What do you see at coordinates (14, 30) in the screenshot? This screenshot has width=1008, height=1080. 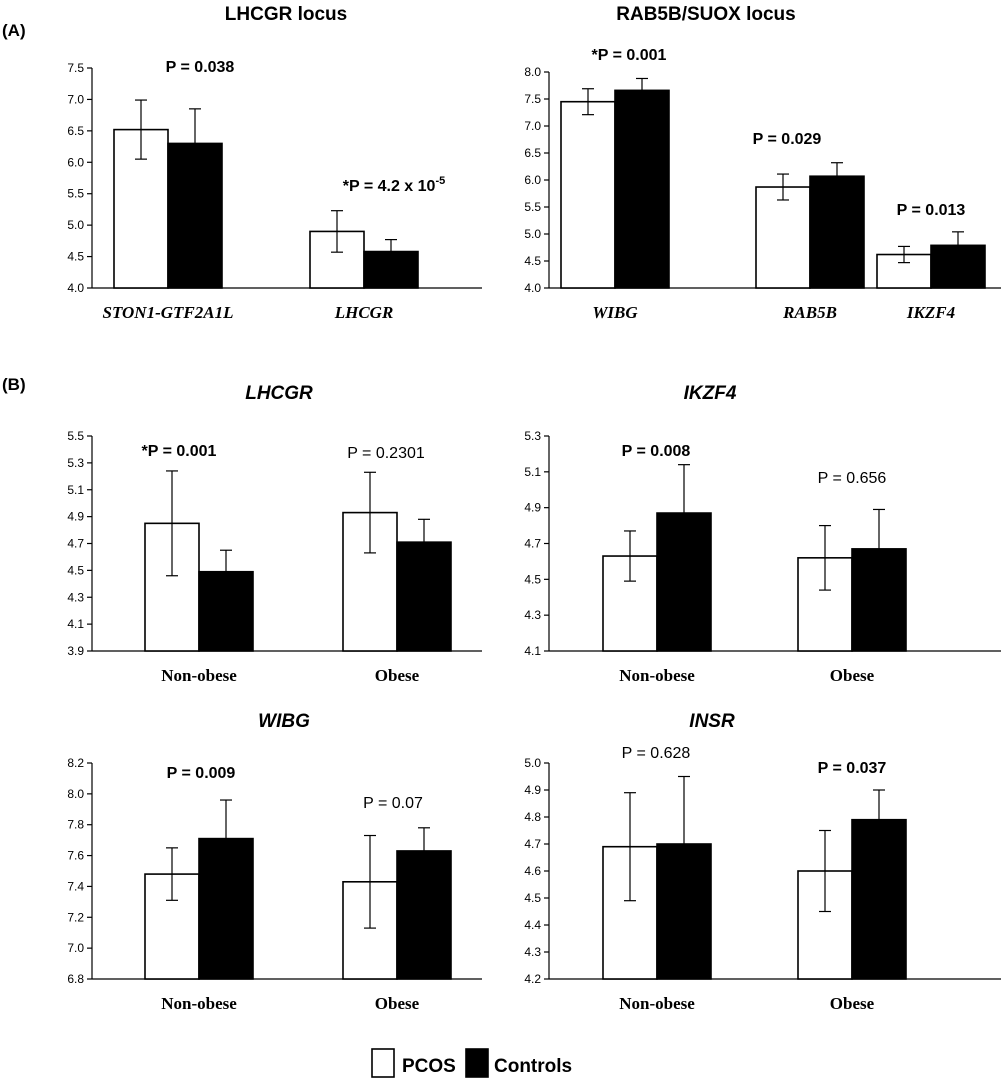 I see `panel-label-a: (A)` at bounding box center [14, 30].